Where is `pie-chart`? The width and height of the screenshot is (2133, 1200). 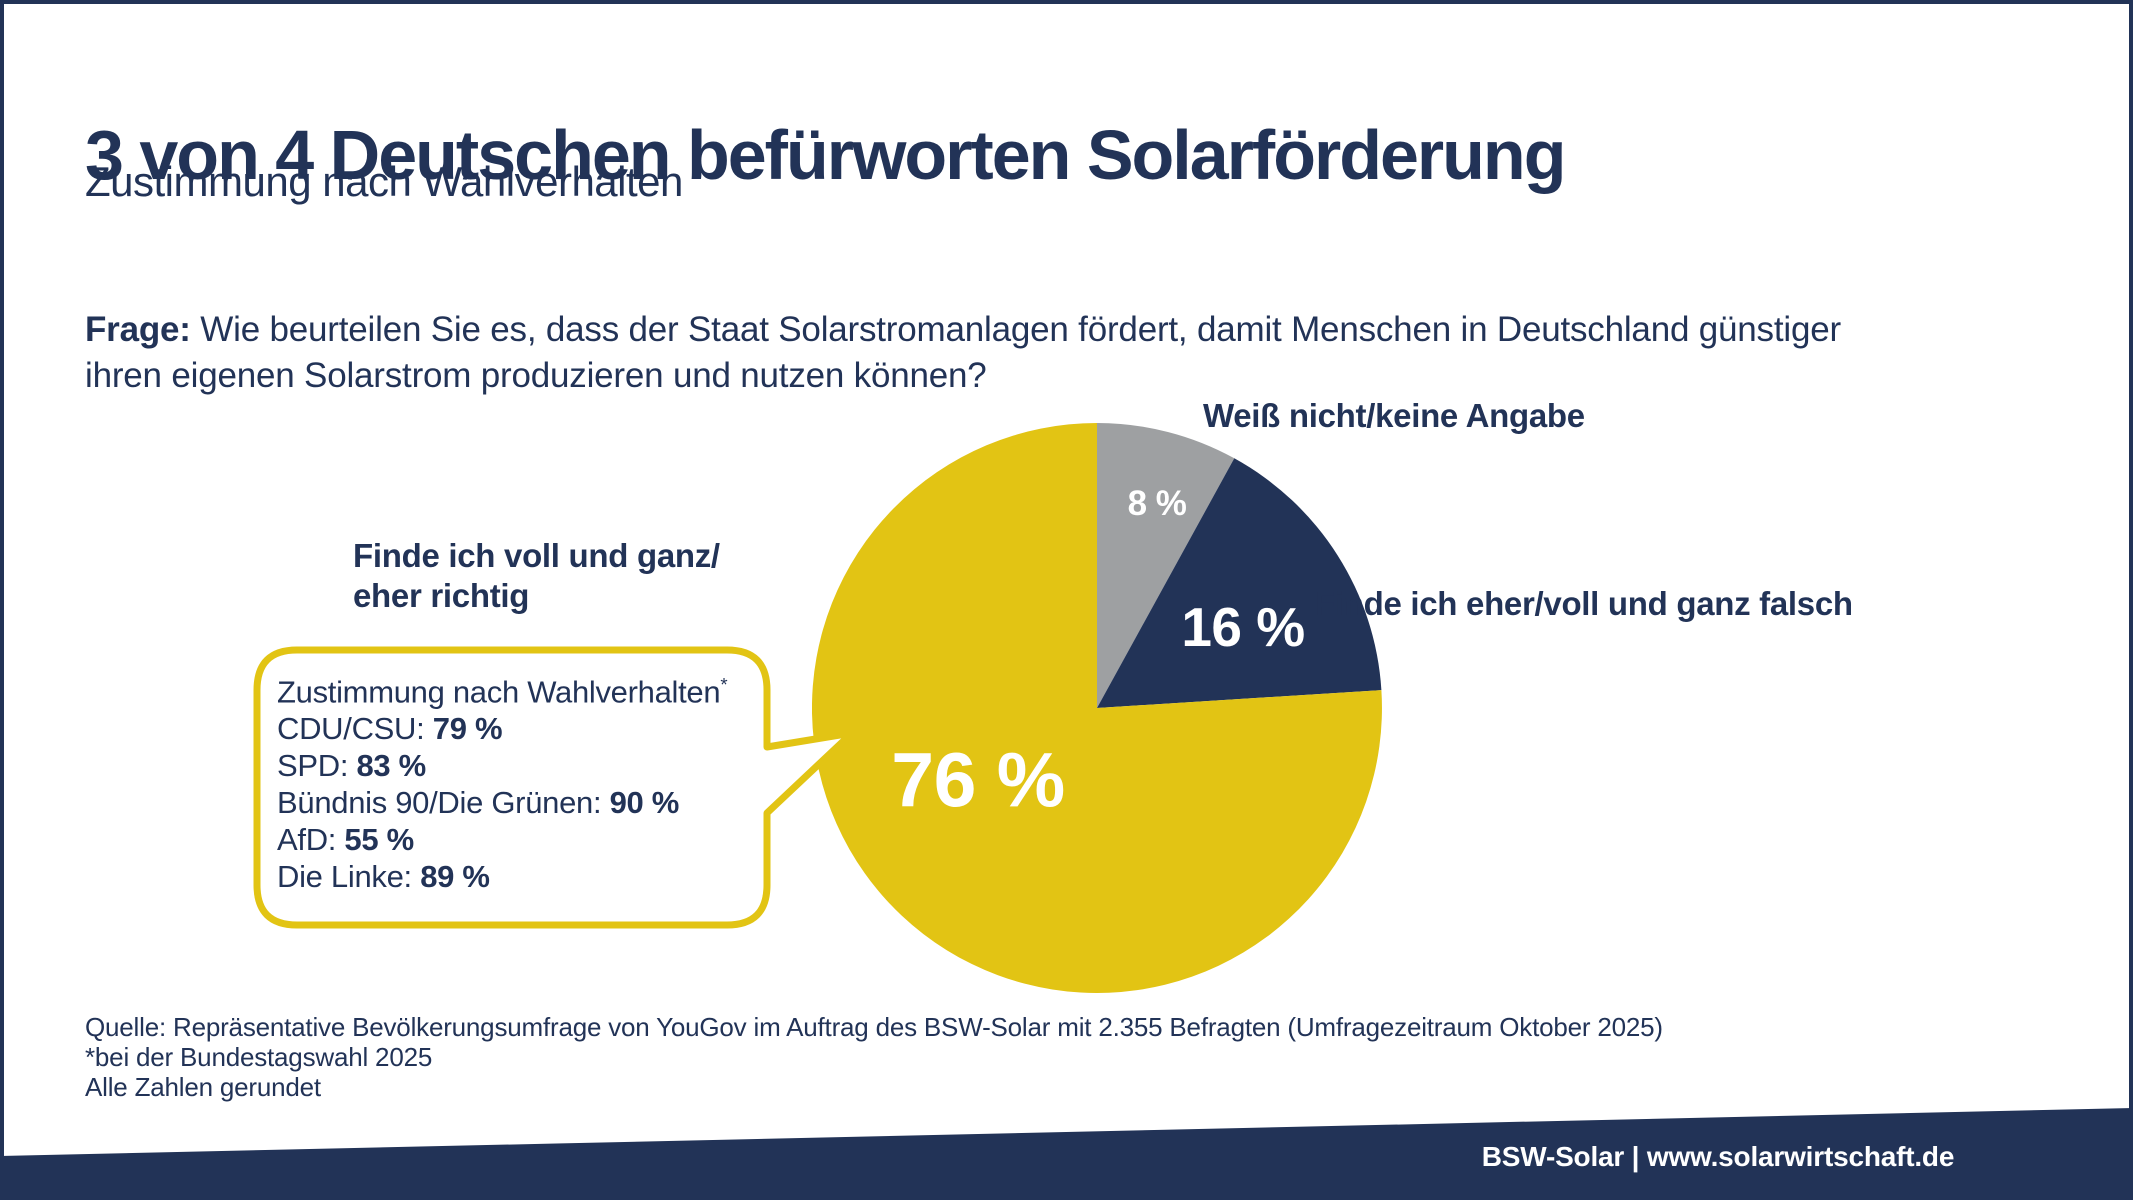
pie-chart is located at coordinates (1097, 708).